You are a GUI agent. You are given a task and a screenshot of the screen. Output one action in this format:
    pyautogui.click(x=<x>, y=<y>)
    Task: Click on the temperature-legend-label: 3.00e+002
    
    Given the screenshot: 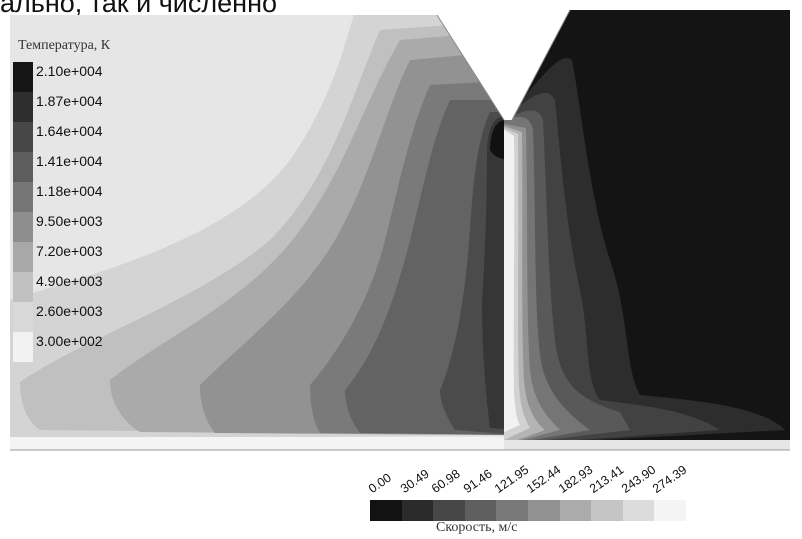 What is the action you would take?
    pyautogui.click(x=69, y=341)
    